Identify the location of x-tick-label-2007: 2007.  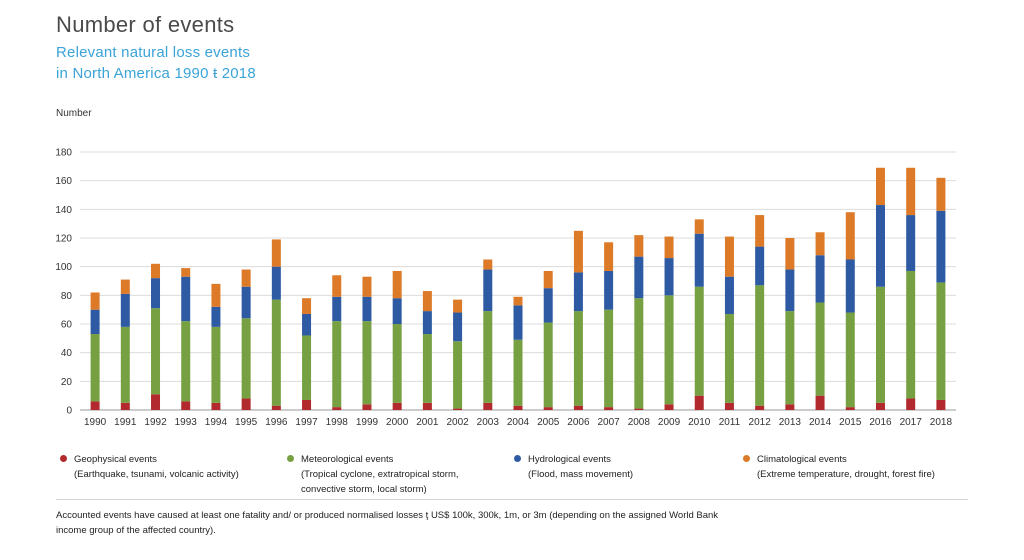
(608, 422).